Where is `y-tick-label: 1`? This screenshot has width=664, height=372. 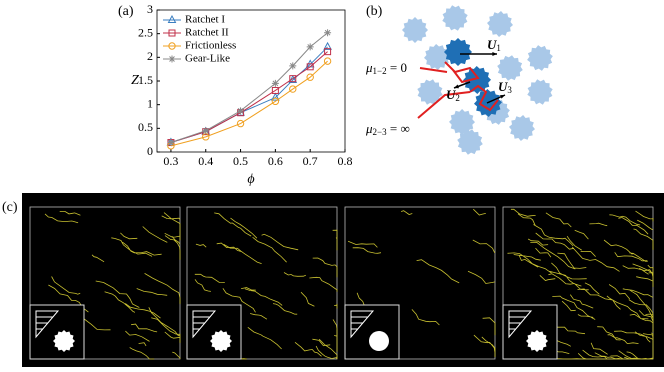
y-tick-label: 1 is located at coordinates (150, 103).